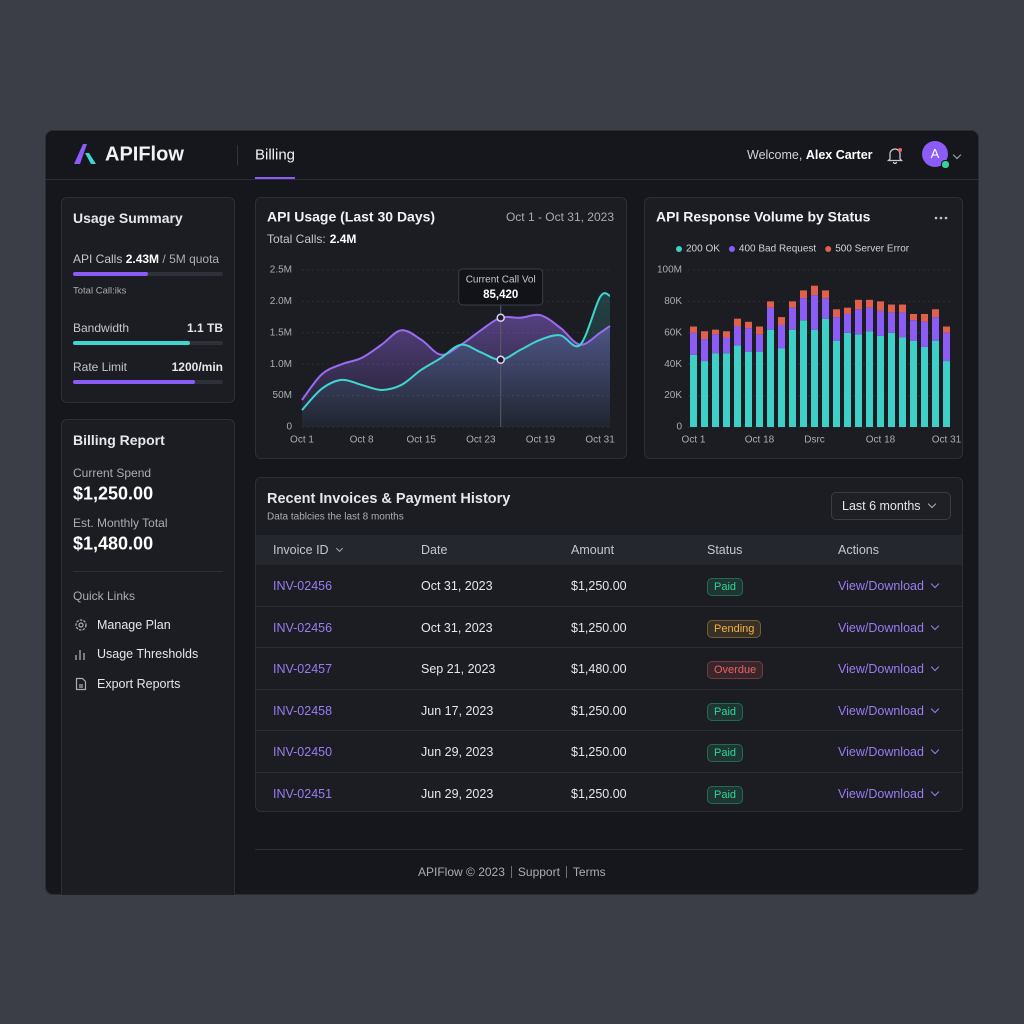 The image size is (1024, 1024). Describe the element at coordinates (895, 155) in the screenshot. I see `notification-bell` at that location.